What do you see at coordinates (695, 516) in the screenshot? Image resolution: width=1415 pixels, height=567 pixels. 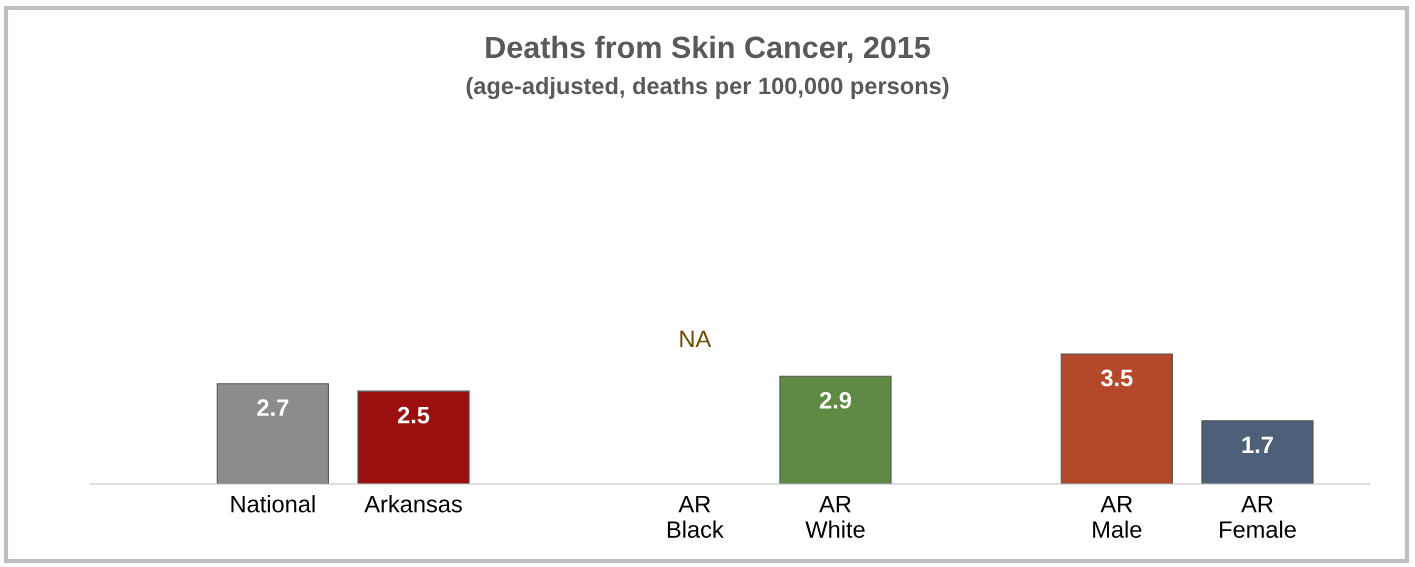 I see `x-tick-label: AR Black` at bounding box center [695, 516].